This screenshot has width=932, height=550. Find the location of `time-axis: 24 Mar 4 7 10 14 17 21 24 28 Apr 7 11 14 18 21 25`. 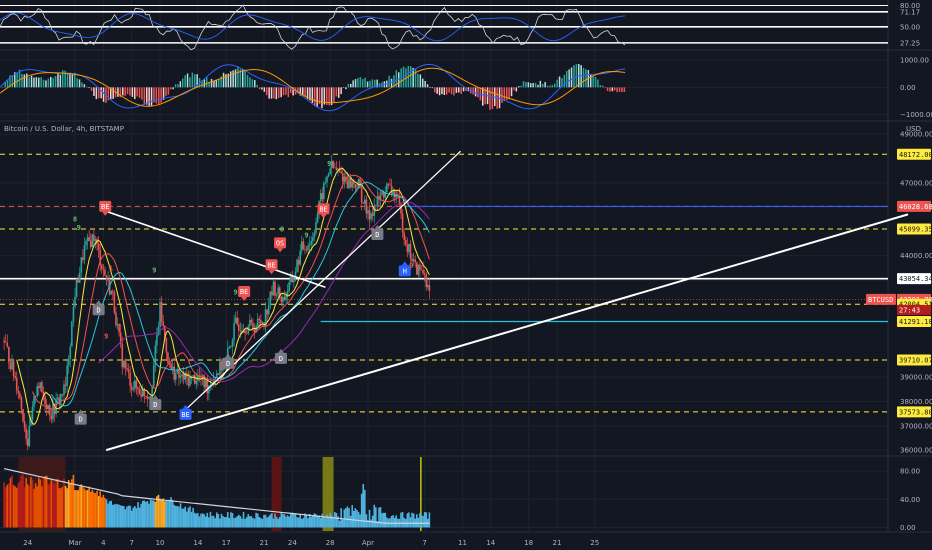

time-axis: 24 Mar 4 7 10 14 17 21 24 28 Apr 7 11 14 18 21 25 is located at coordinates (311, 543).